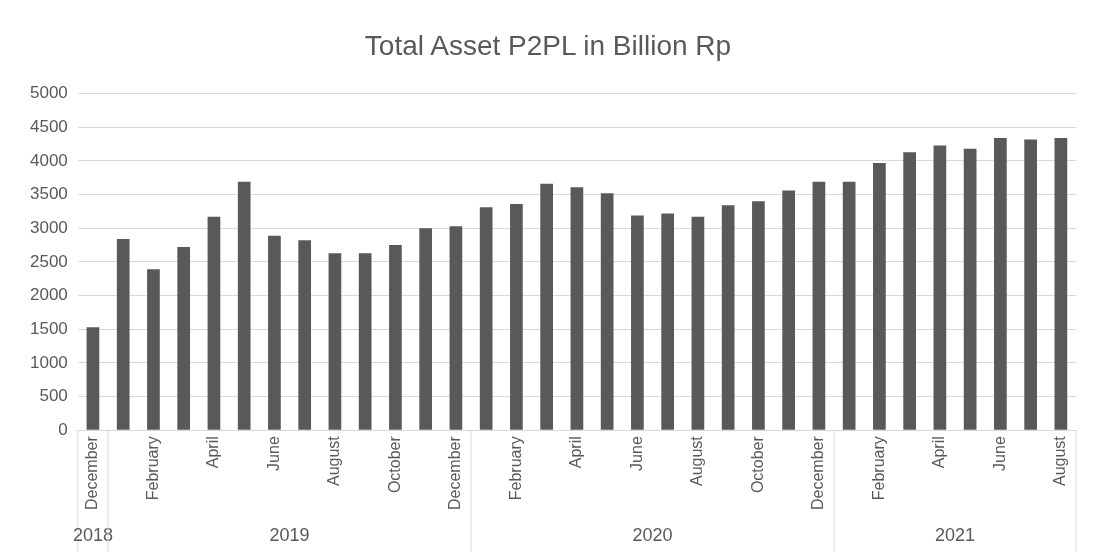 Image resolution: width=1094 pixels, height=556 pixels. What do you see at coordinates (955, 534) in the screenshot?
I see `text: 2021` at bounding box center [955, 534].